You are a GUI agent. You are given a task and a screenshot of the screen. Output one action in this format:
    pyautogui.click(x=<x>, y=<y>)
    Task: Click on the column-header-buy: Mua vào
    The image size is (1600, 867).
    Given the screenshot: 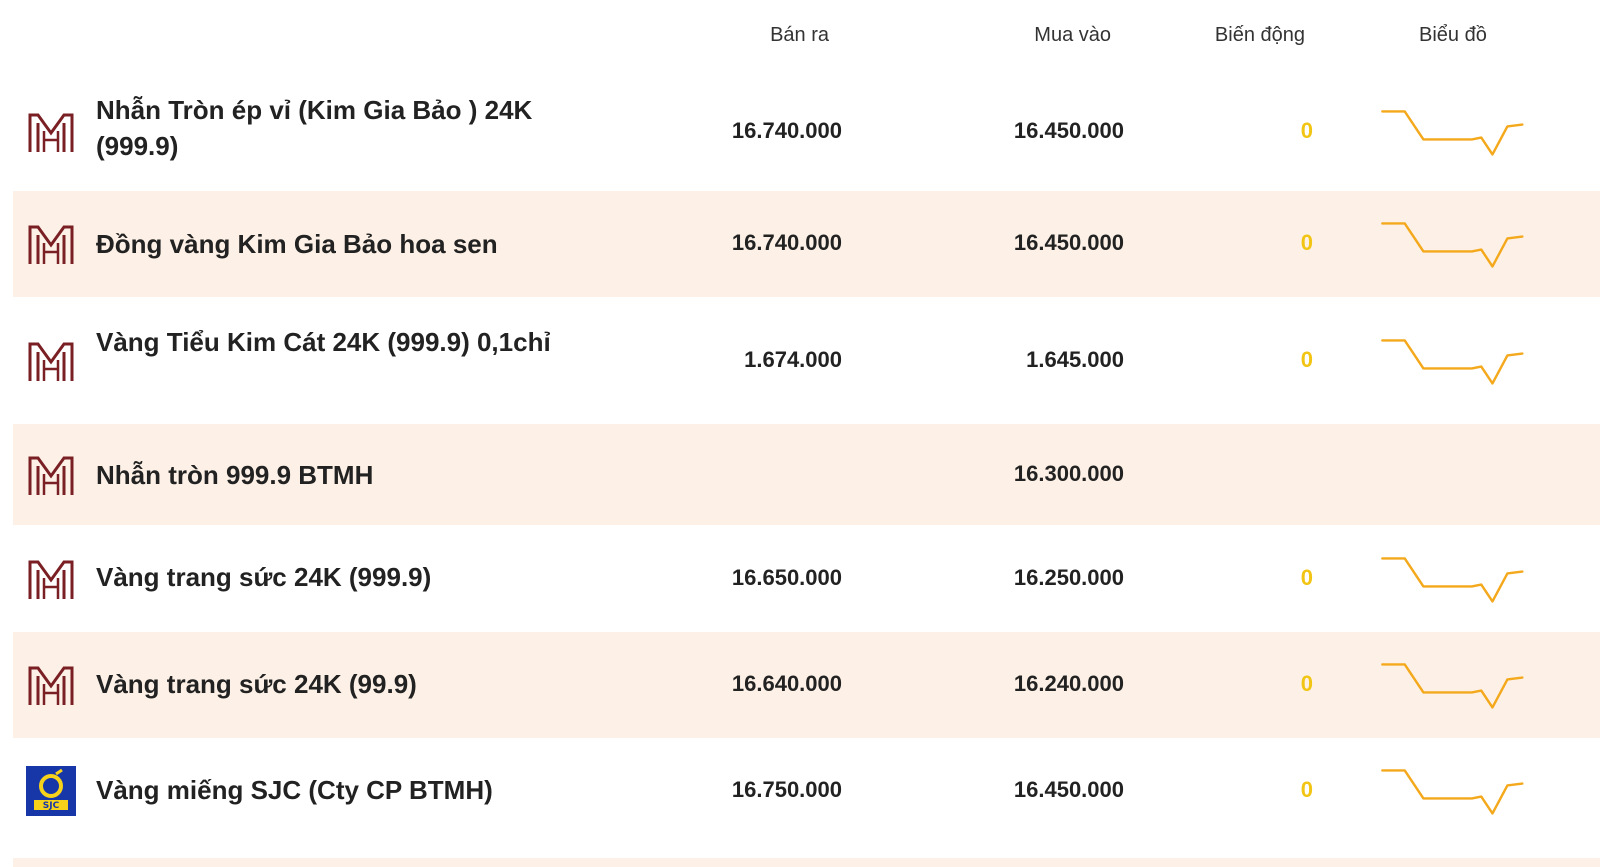 What is the action you would take?
    pyautogui.click(x=1072, y=35)
    